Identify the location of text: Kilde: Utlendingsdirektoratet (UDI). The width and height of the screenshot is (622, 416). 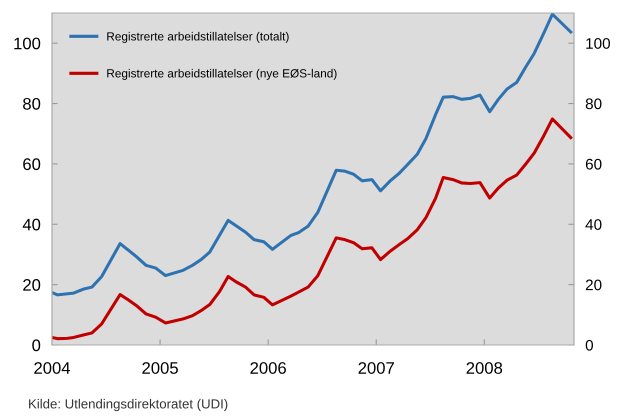
(128, 405).